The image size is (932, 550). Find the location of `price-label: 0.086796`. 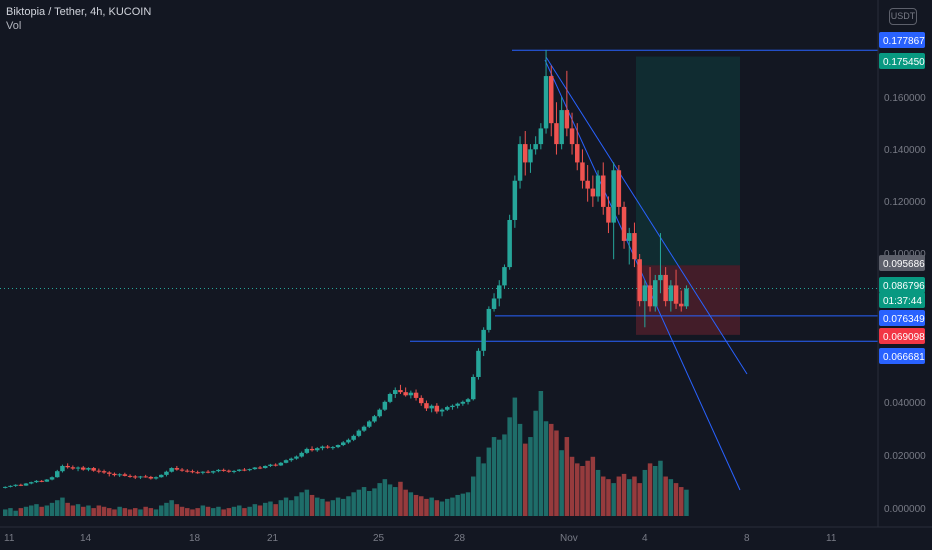

price-label: 0.086796 is located at coordinates (904, 286).